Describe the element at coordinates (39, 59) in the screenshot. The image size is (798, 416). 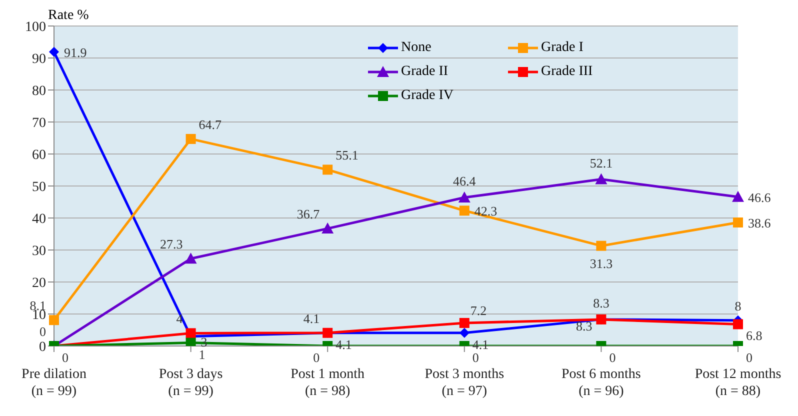
I see `y-tick-label: 90` at that location.